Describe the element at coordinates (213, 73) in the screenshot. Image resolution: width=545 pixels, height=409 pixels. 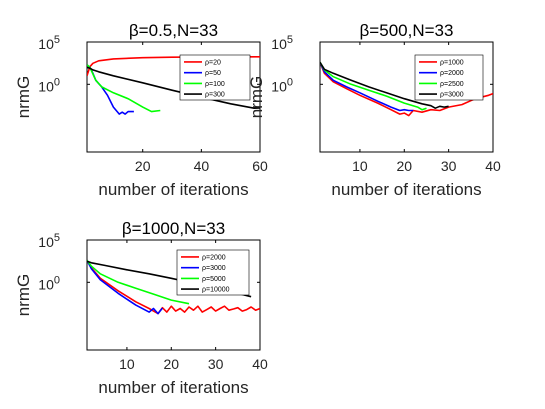
I see `legend-label: ρ=50` at that location.